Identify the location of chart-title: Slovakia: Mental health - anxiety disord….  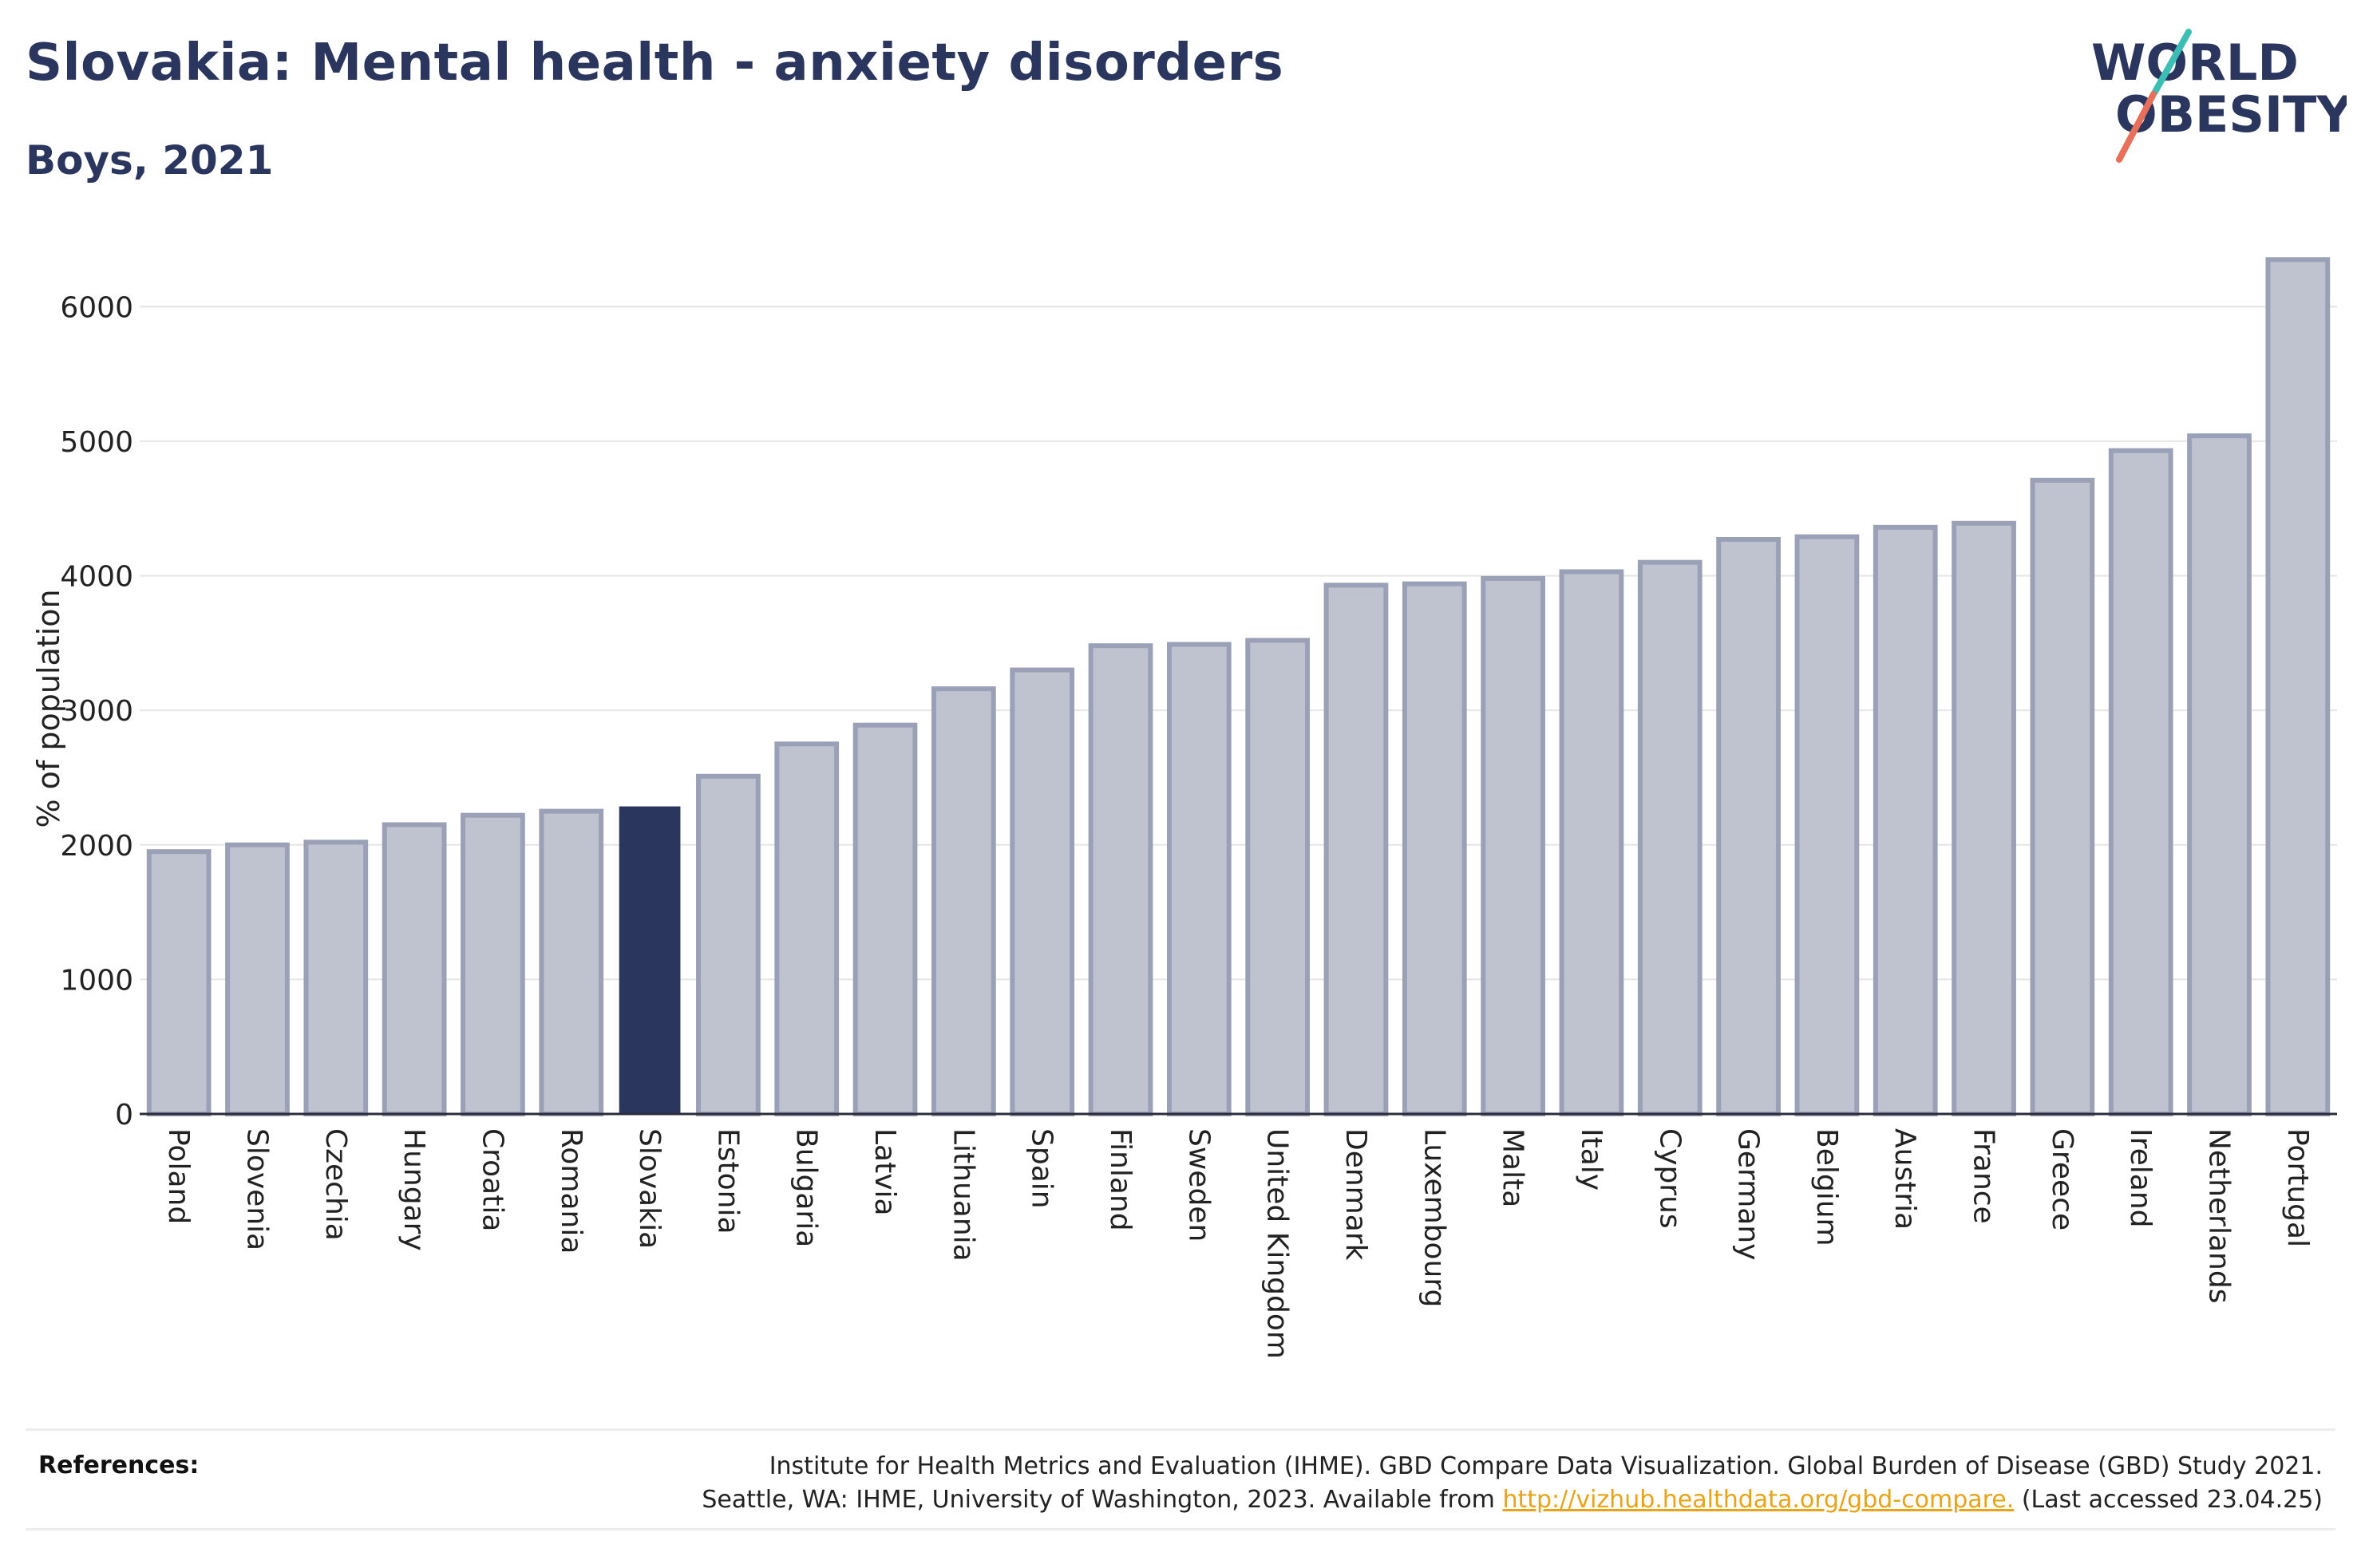
(655, 63).